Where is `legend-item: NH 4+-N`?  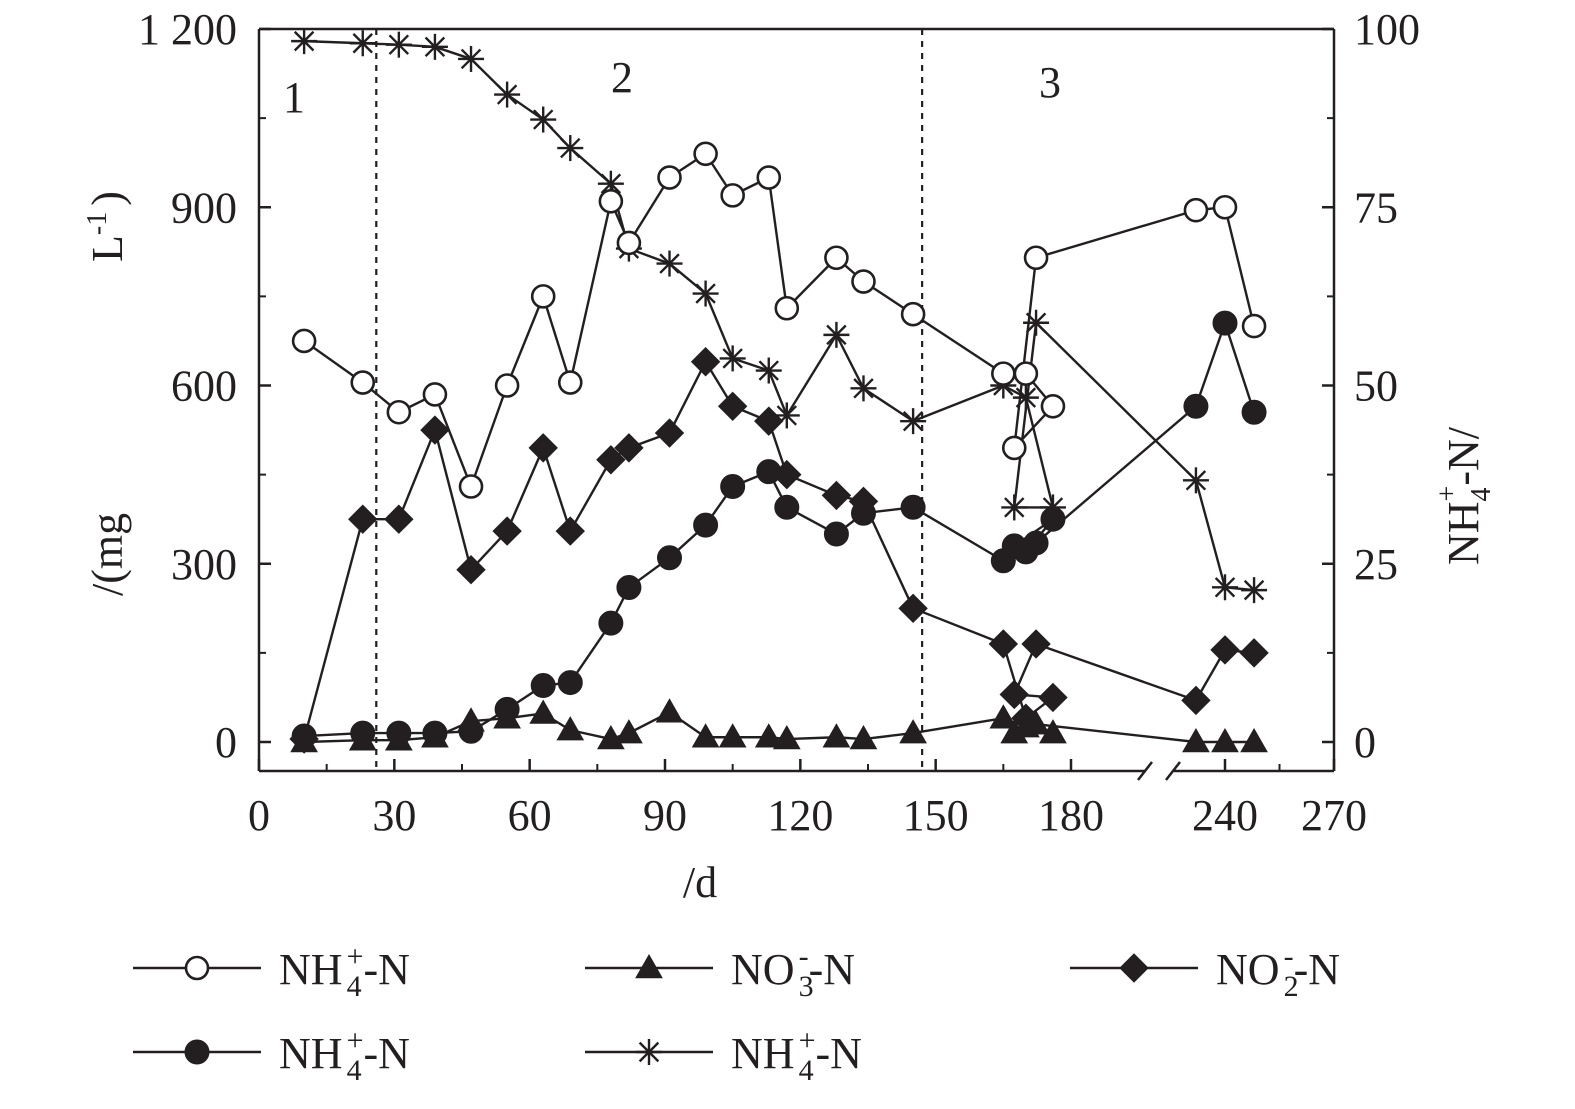 legend-item: NH 4+-N is located at coordinates (271, 1055).